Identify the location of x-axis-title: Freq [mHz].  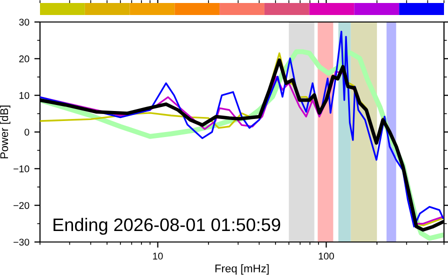
(242, 269).